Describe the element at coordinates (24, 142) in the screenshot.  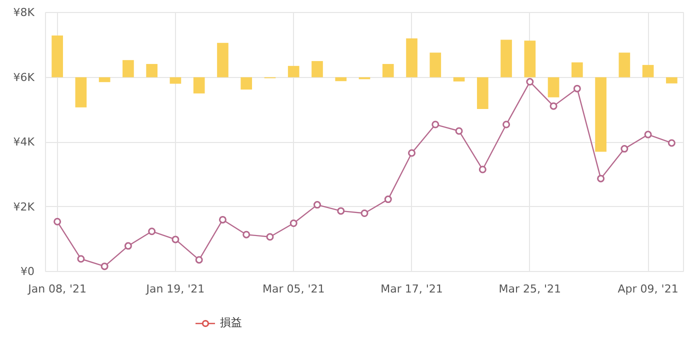
I see `y-tick-label: ¥4K` at that location.